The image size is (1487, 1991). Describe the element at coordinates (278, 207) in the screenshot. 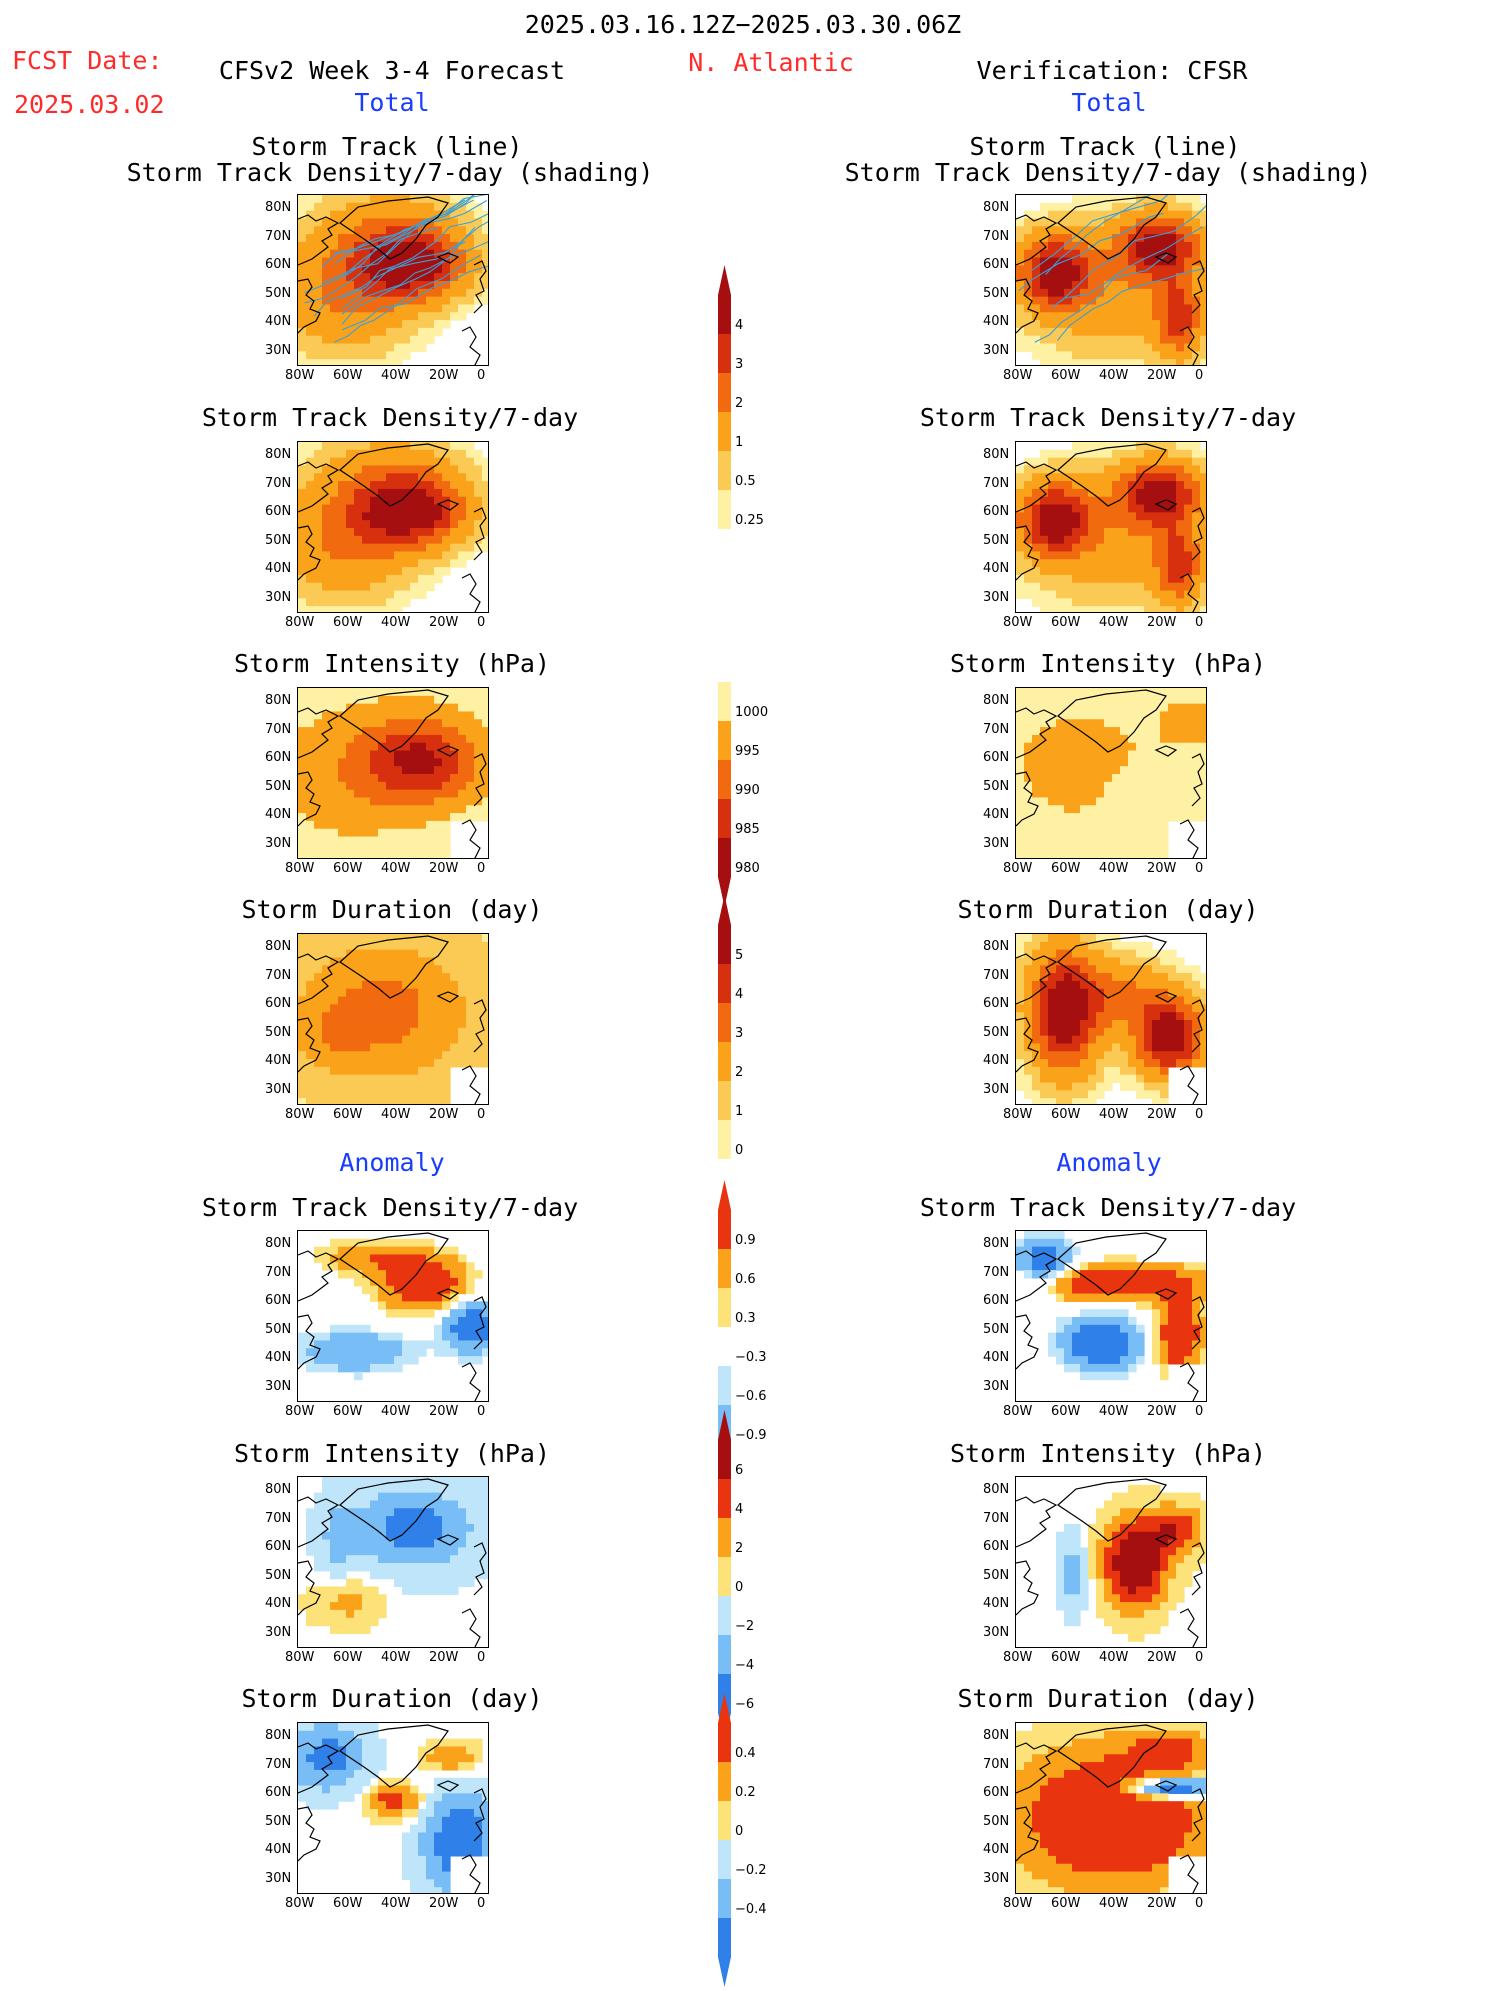

I see `lat-tick-label: 80N` at that location.